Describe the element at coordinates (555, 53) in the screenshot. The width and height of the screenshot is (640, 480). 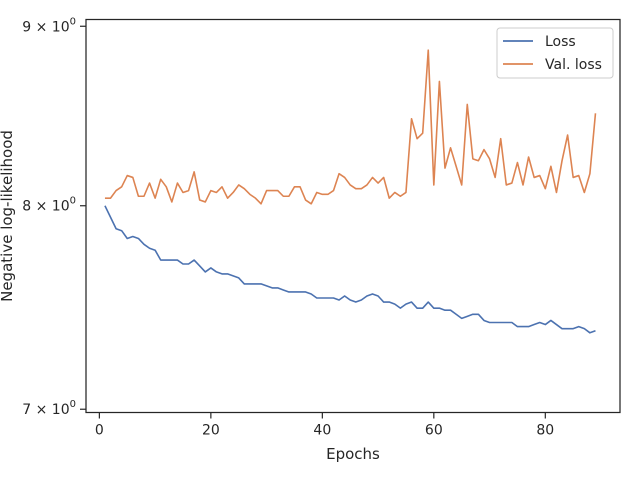
I see `legend: Loss Val. loss` at that location.